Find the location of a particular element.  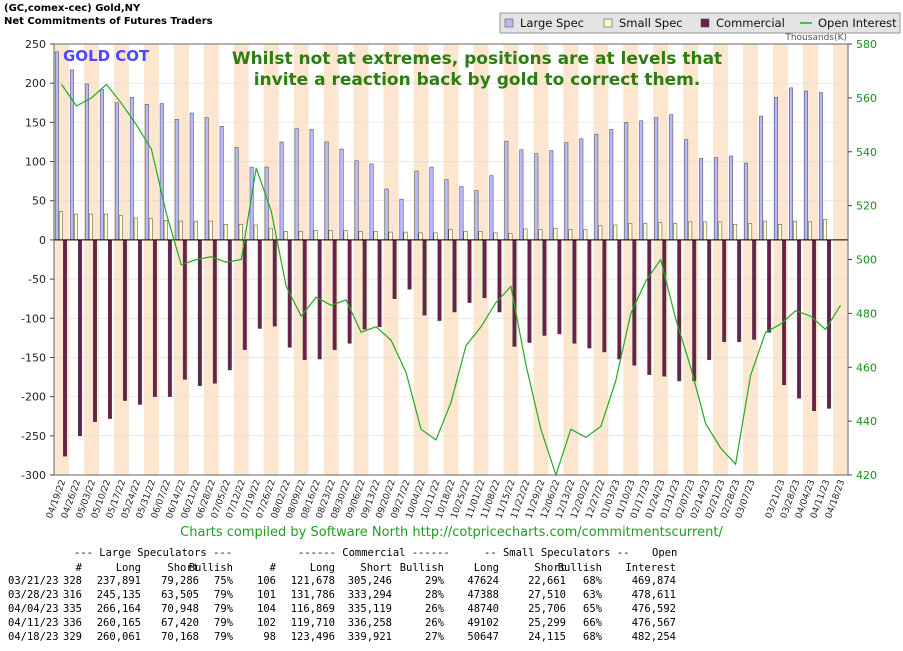

column-header: # is located at coordinates (78, 568).